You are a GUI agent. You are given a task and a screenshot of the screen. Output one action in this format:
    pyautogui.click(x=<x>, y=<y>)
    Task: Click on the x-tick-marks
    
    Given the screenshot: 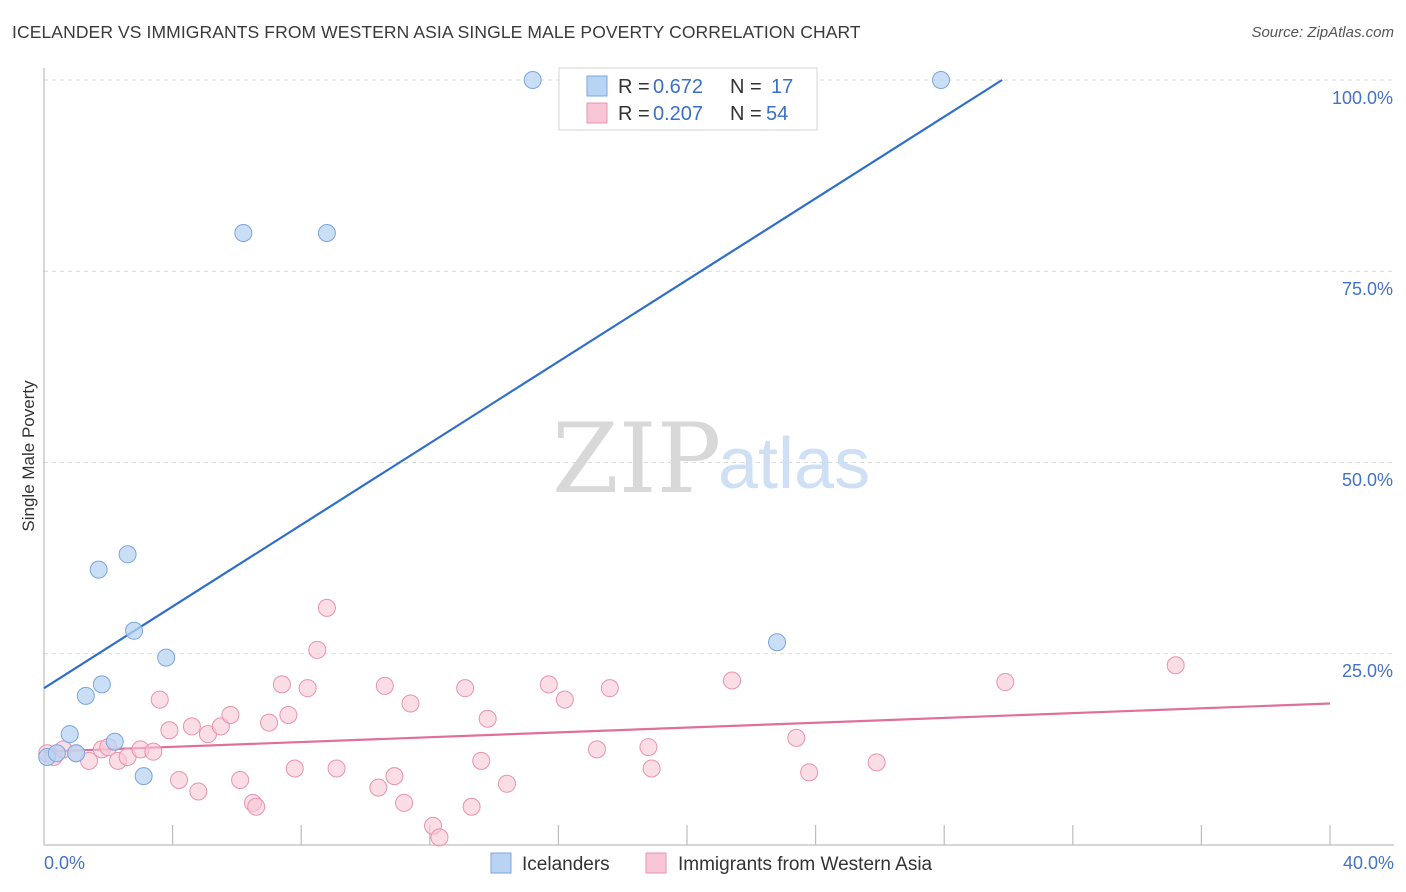 What is the action you would take?
    pyautogui.click(x=751, y=835)
    